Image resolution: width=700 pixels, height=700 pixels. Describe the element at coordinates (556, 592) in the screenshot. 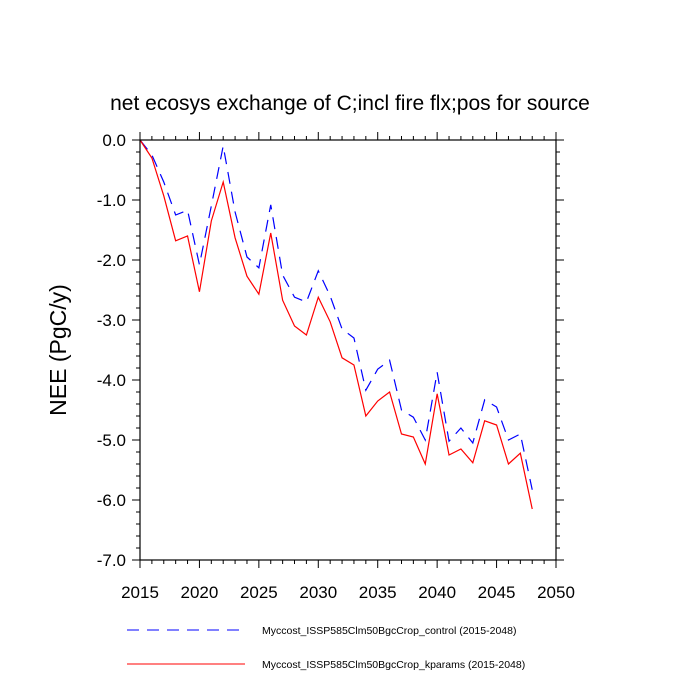

I see `x-tick-label: 2050` at that location.